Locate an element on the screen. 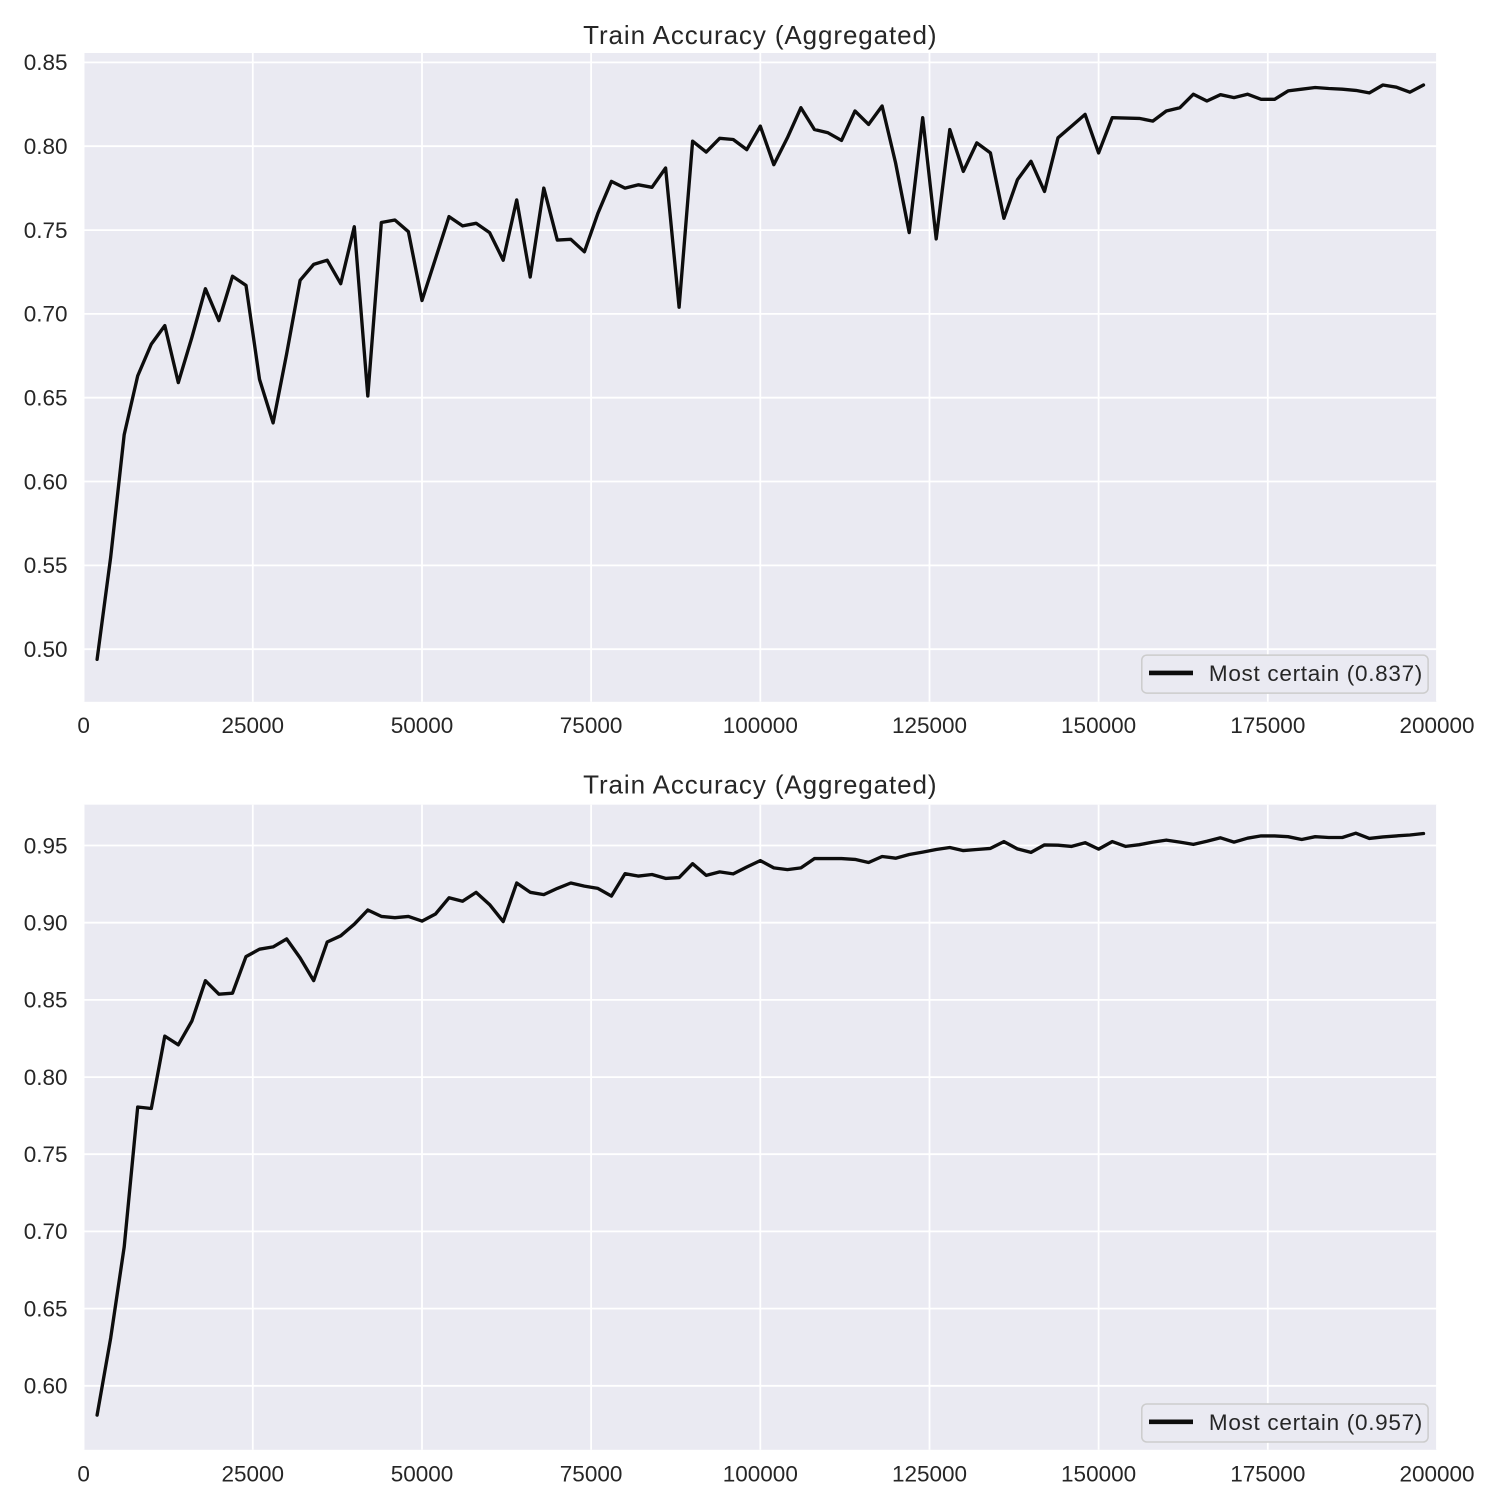 This screenshot has width=1497, height=1499. svg-text: 0.55 is located at coordinates (46, 565).